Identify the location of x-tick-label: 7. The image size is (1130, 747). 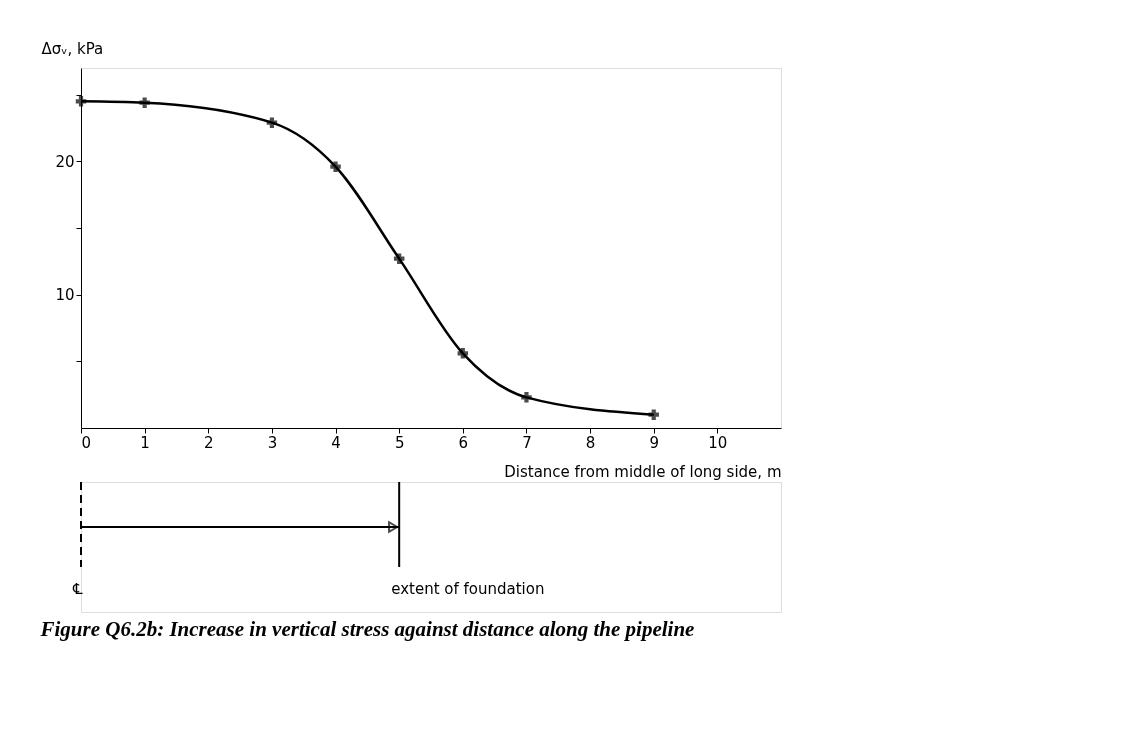
(527, 442).